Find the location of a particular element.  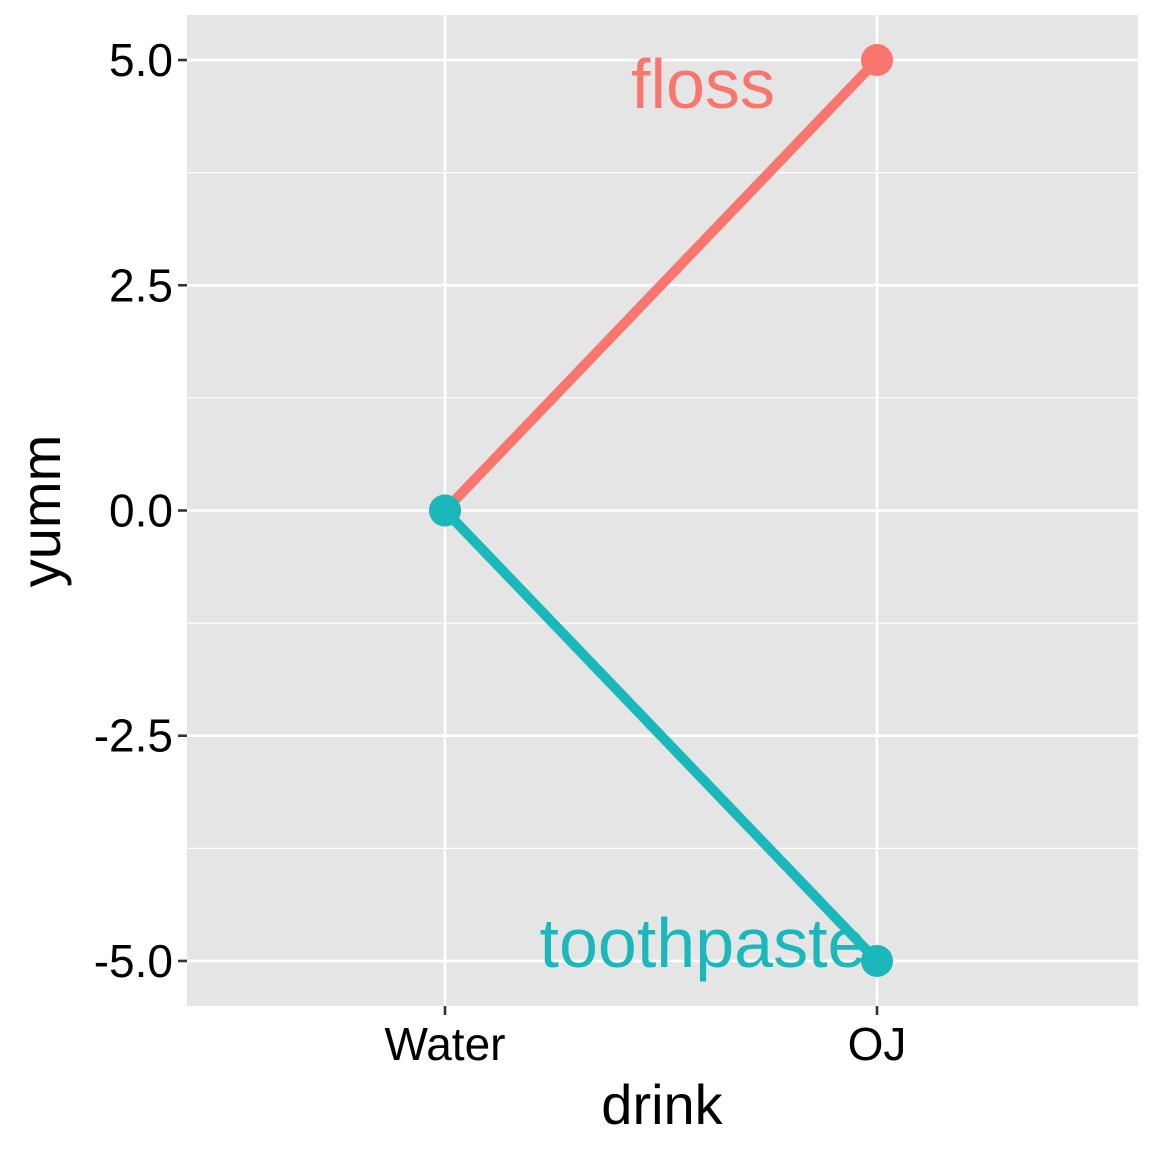

x-tick-label: OJ is located at coordinates (877, 1044).